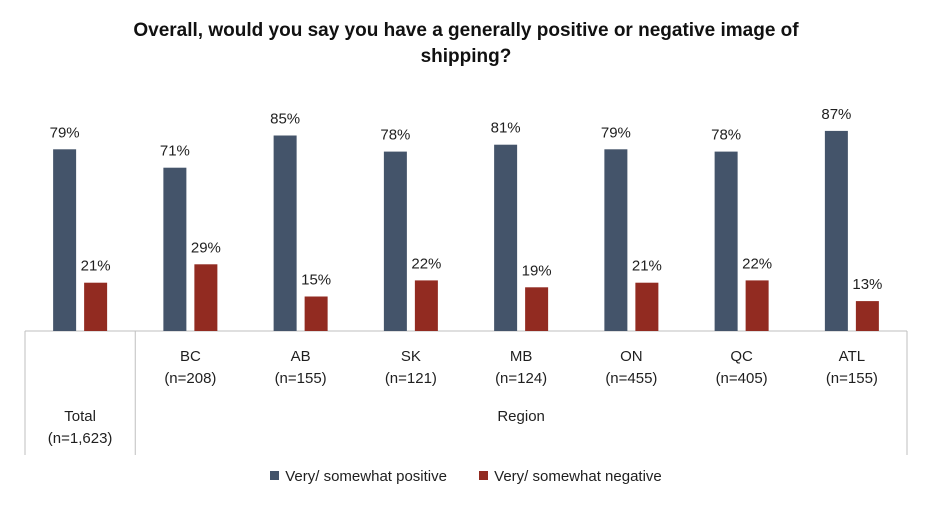 This screenshot has height=510, width=932. What do you see at coordinates (80, 416) in the screenshot?
I see `tick-label-total: Total` at bounding box center [80, 416].